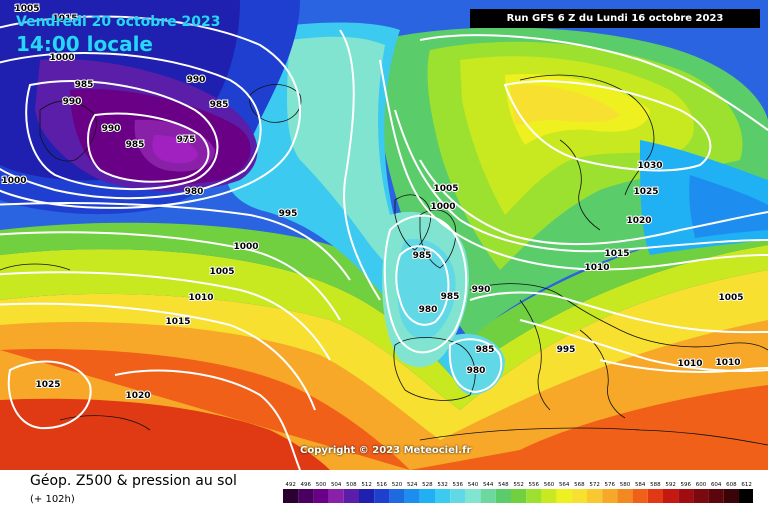 This screenshot has width=768, height=512. What do you see at coordinates (701, 485) in the screenshot?
I see `legend-tick-label: 600` at bounding box center [701, 485].